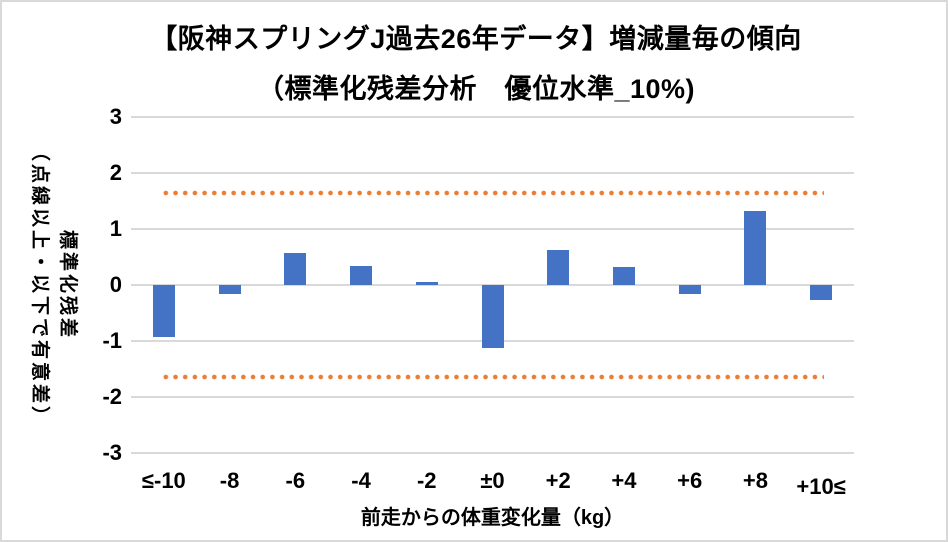  What do you see at coordinates (492, 192) in the screenshot?
I see `significance-line-upper` at bounding box center [492, 192].